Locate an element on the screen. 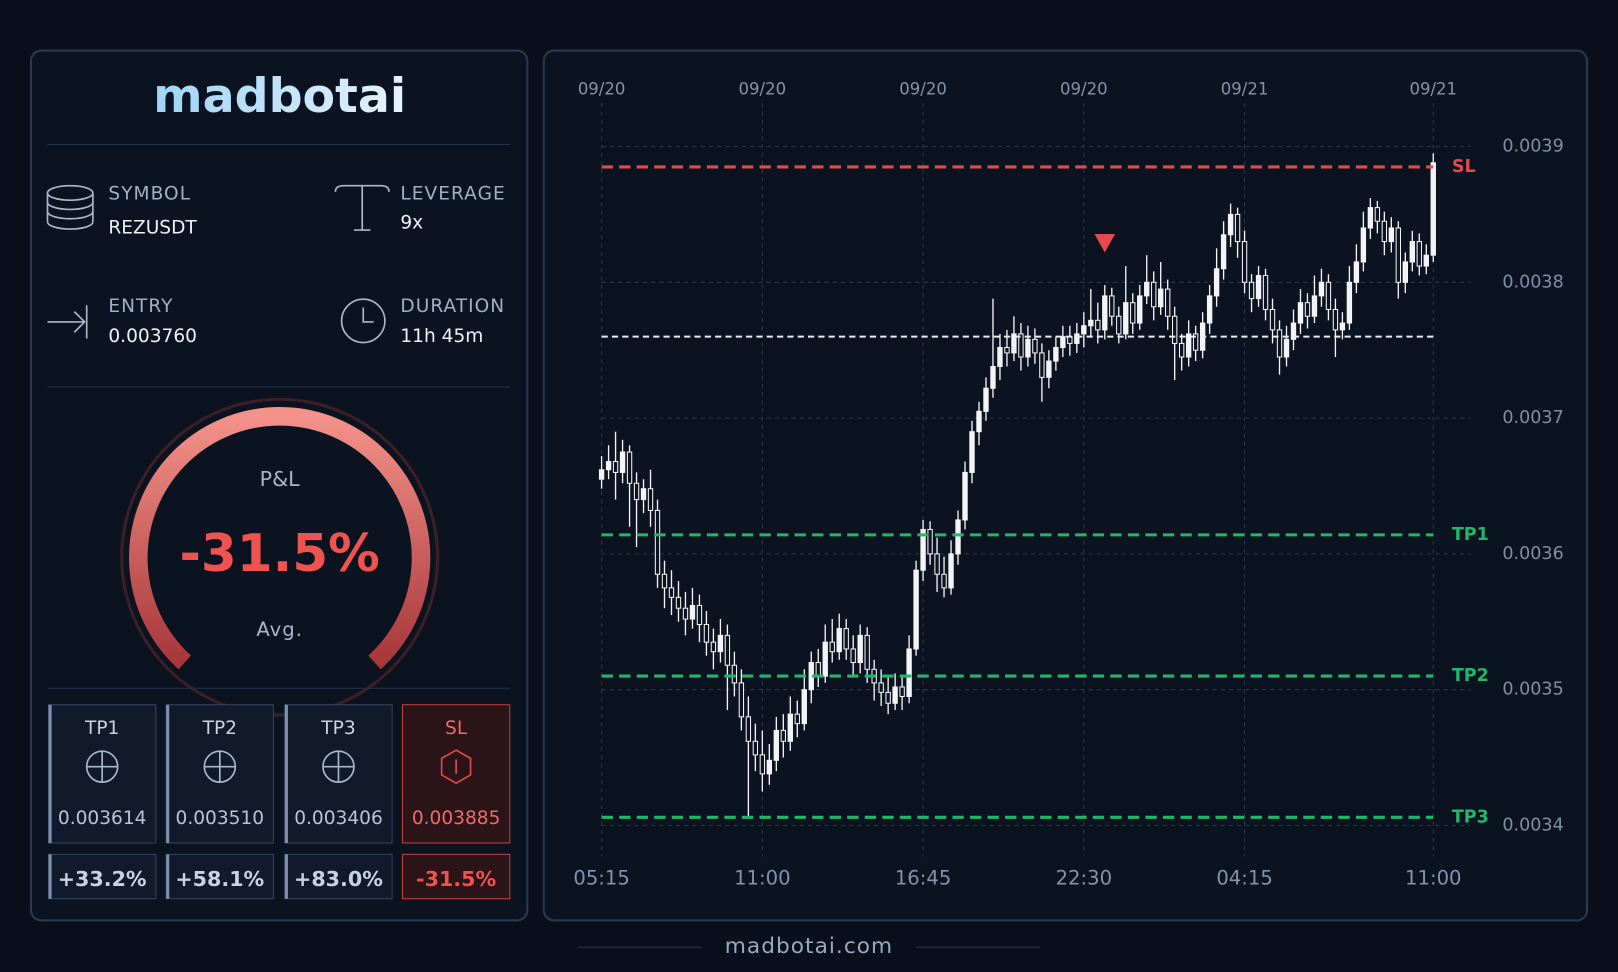 The width and height of the screenshot is (1618, 972). card-title: TP3 is located at coordinates (337, 728).